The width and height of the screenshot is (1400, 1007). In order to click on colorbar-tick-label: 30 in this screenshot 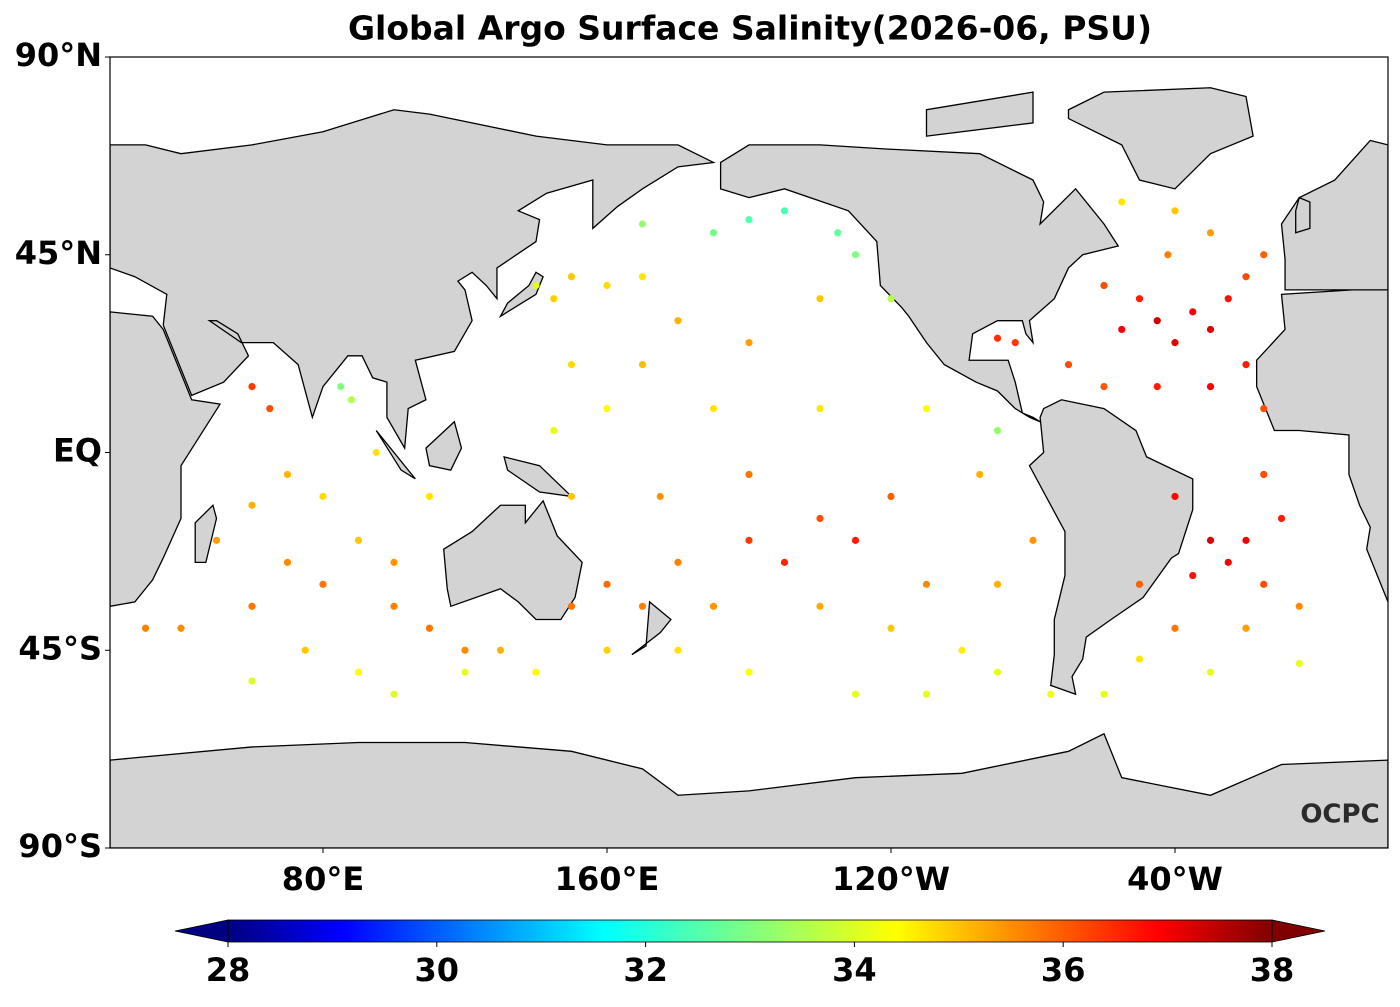, I will do `click(437, 970)`.